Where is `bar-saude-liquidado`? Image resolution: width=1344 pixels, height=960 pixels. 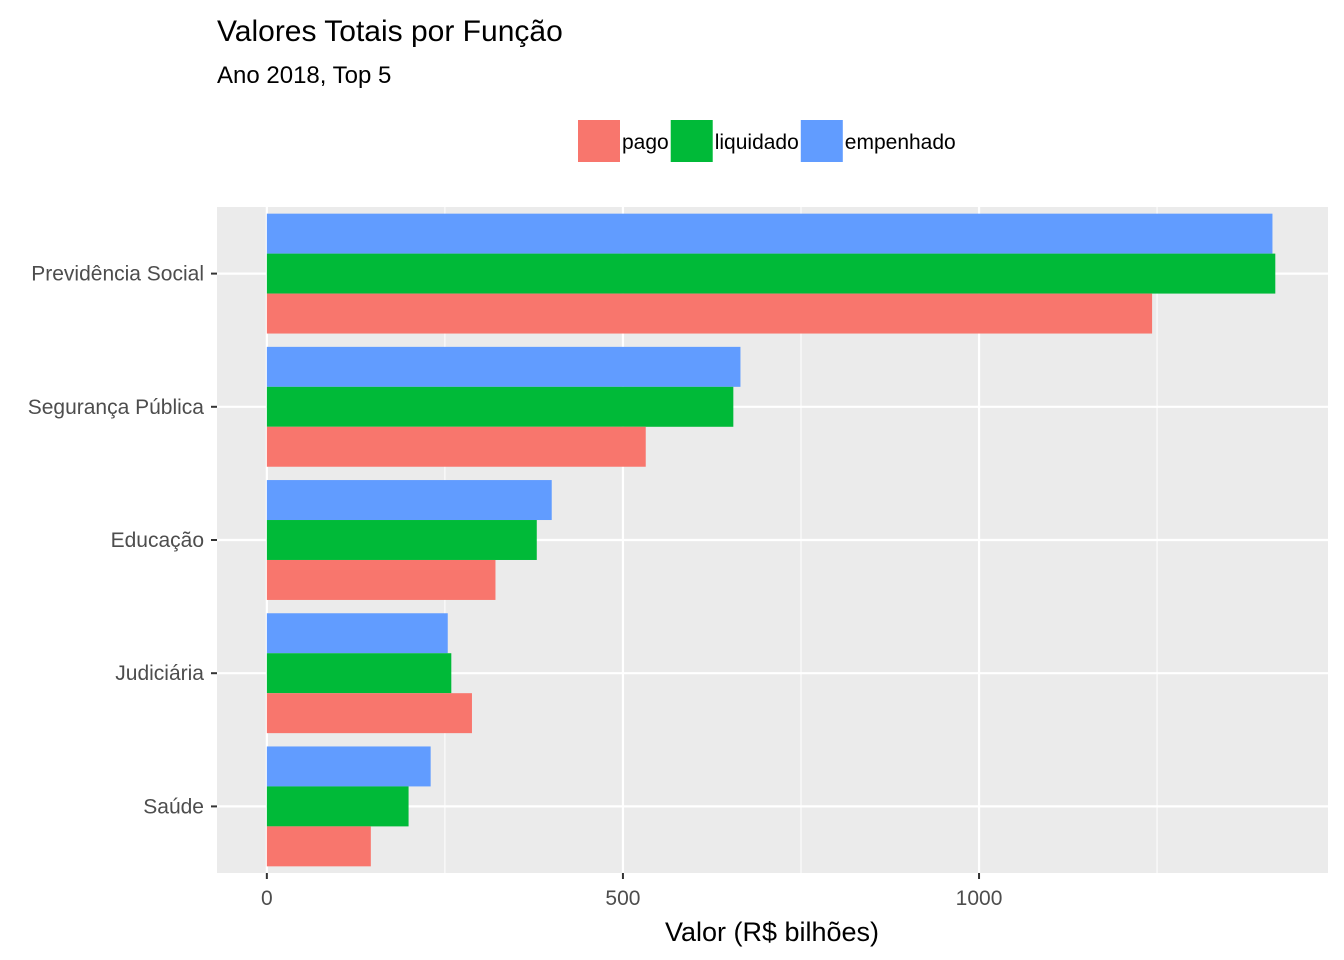
bar-saude-liquidado is located at coordinates (337, 806).